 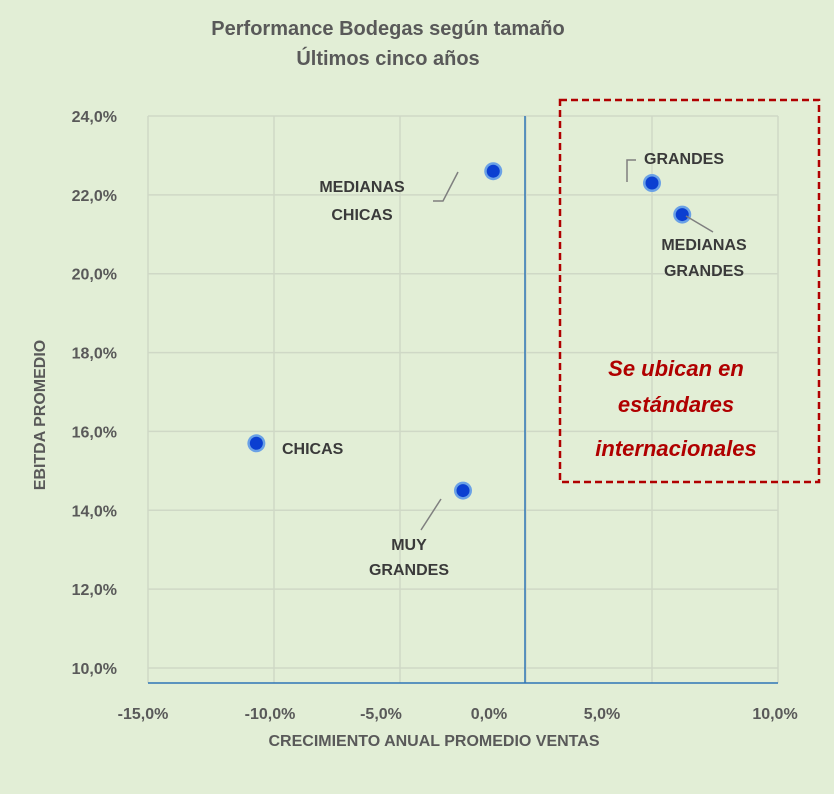 What do you see at coordinates (94, 669) in the screenshot?
I see `y-tick-label: 10,0%` at bounding box center [94, 669].